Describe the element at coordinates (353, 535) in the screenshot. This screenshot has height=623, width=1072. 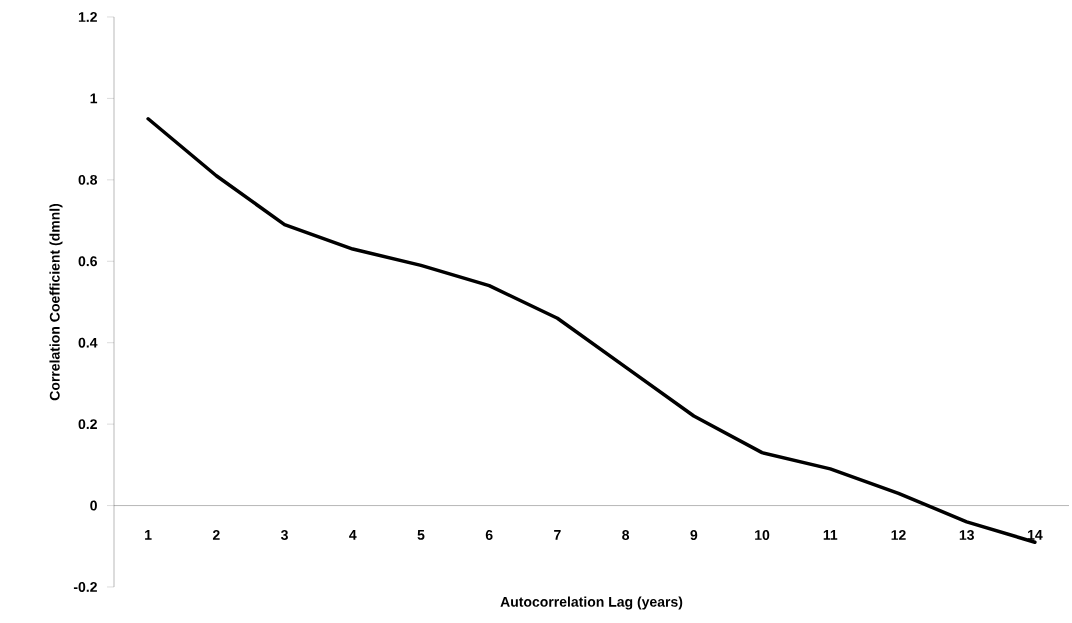
I see `x-tick-label: 4` at that location.